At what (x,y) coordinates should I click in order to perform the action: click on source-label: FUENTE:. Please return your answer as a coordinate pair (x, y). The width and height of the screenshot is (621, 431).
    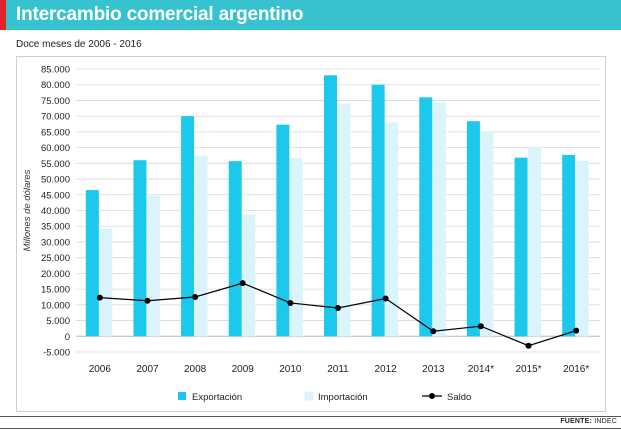
    Looking at the image, I should click on (576, 421).